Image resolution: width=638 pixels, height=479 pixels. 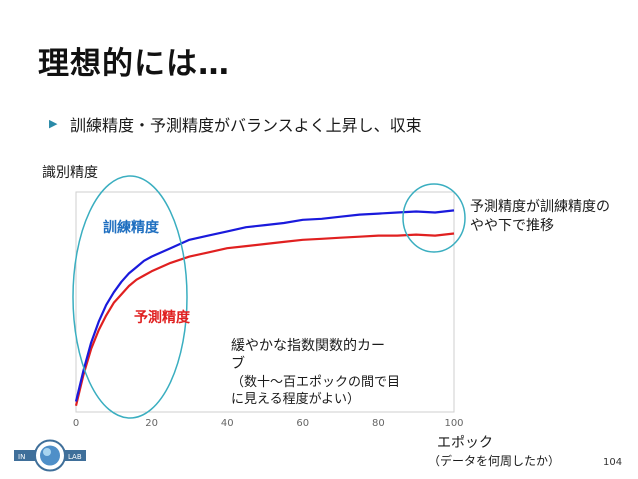 What do you see at coordinates (494, 461) in the screenshot?
I see `x-axis-sublabel: （データを何周したか）` at bounding box center [494, 461].